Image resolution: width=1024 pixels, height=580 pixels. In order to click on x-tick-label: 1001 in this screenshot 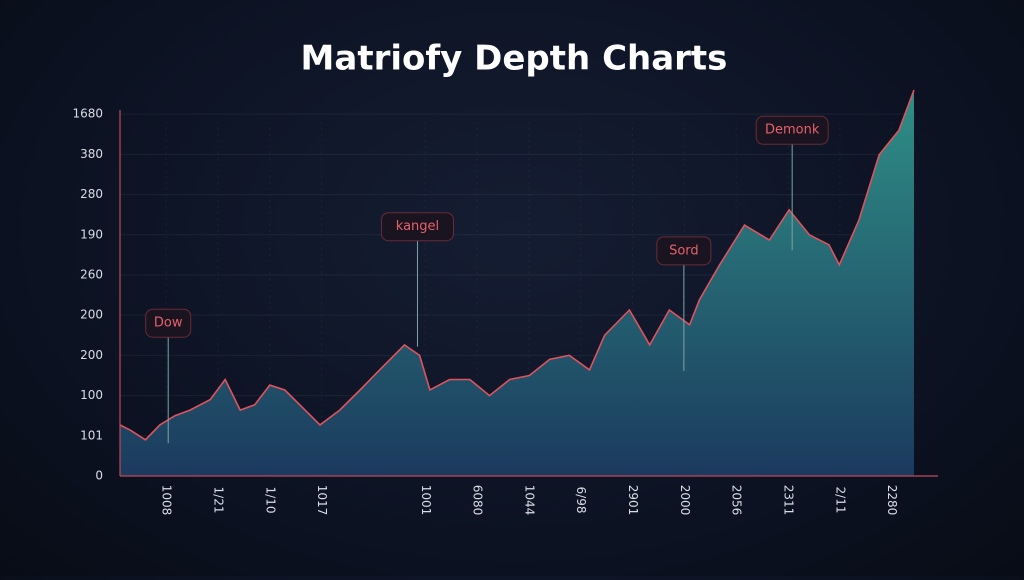, I will do `click(426, 500)`.